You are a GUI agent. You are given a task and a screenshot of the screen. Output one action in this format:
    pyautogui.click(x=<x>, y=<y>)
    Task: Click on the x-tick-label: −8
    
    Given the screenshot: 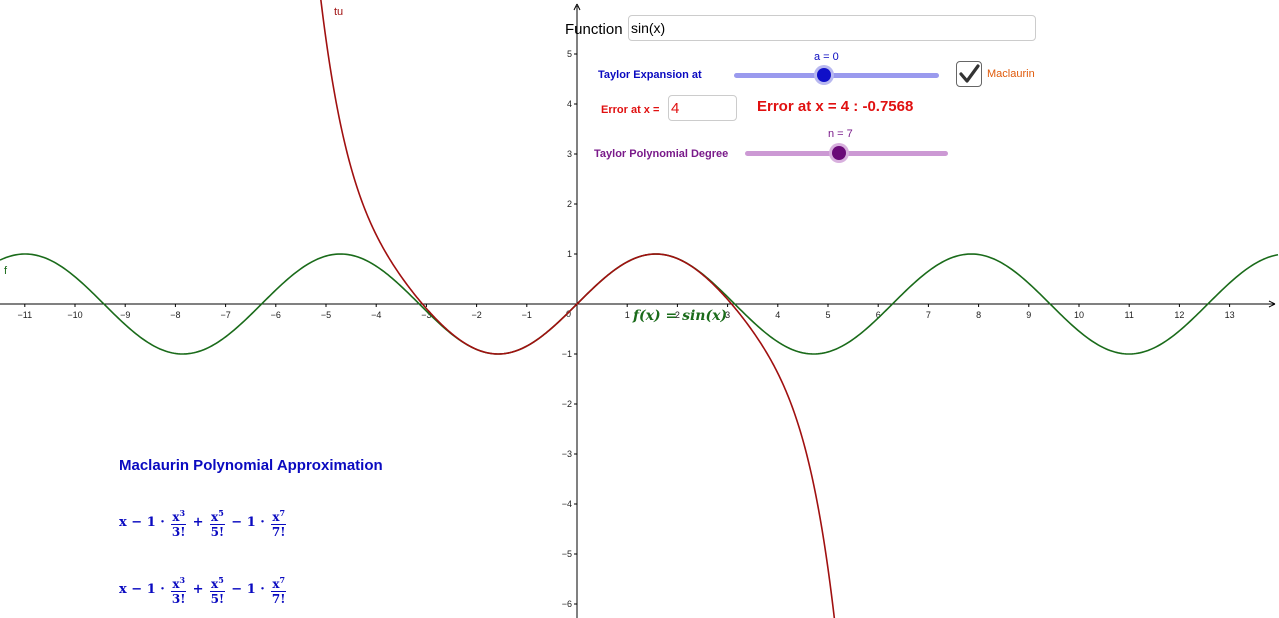 What is the action you would take?
    pyautogui.click(x=175, y=315)
    